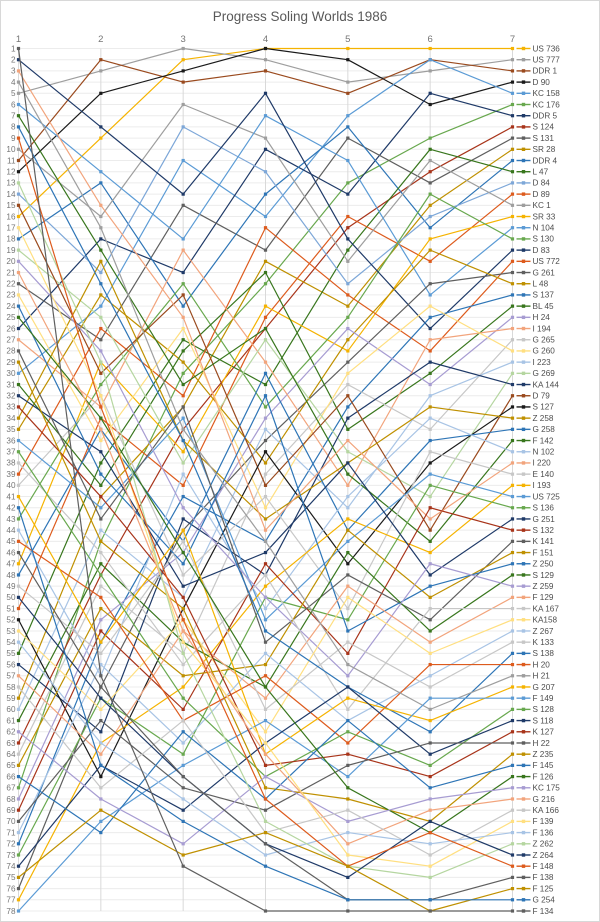 The height and width of the screenshot is (922, 600). What do you see at coordinates (535, 720) in the screenshot?
I see `legend-item-s-118: S 118` at bounding box center [535, 720].